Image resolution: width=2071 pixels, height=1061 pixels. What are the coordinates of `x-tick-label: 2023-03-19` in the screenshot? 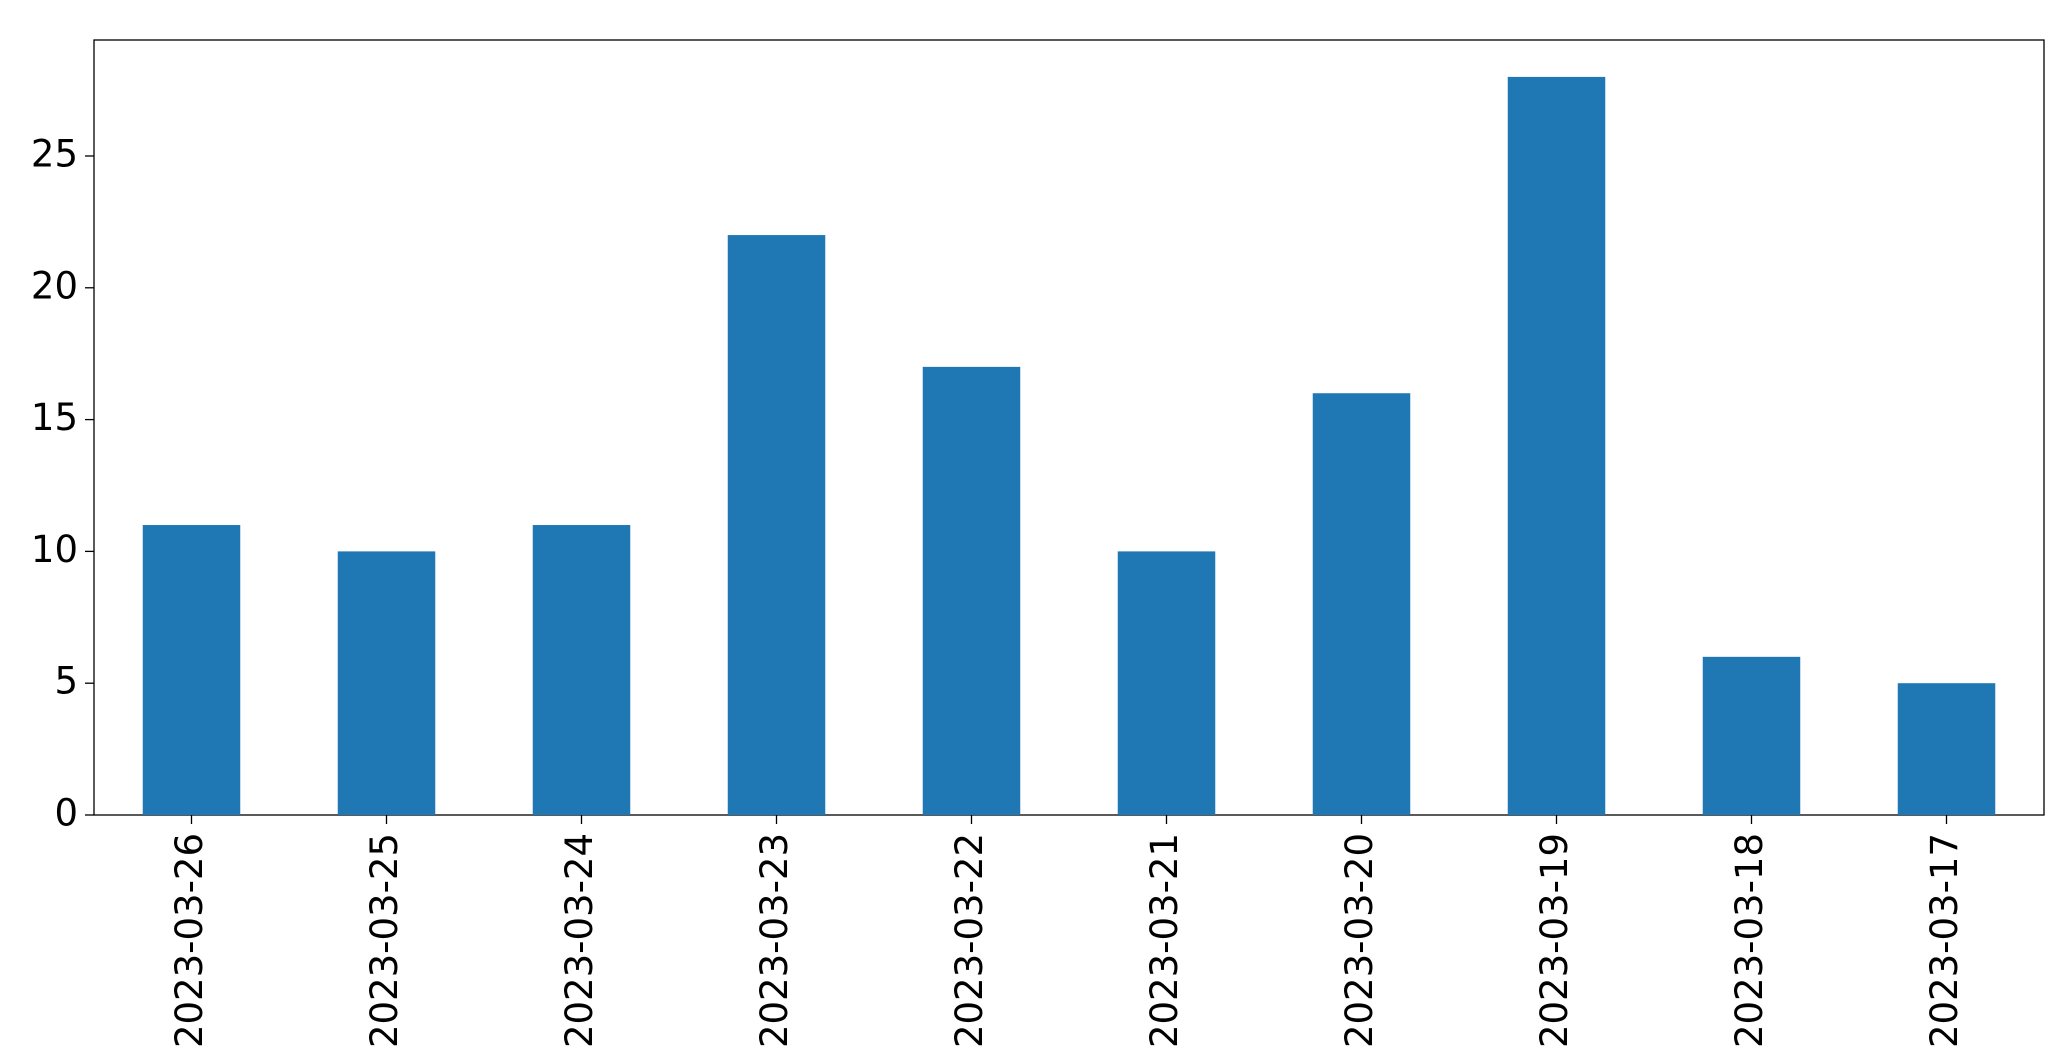 It's located at (1554, 940).